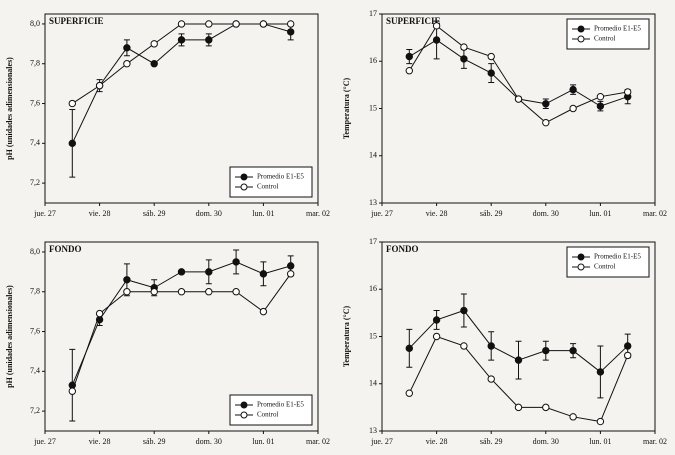 The image size is (675, 455). I want to click on y-tick-label: 7,4, so click(35, 370).